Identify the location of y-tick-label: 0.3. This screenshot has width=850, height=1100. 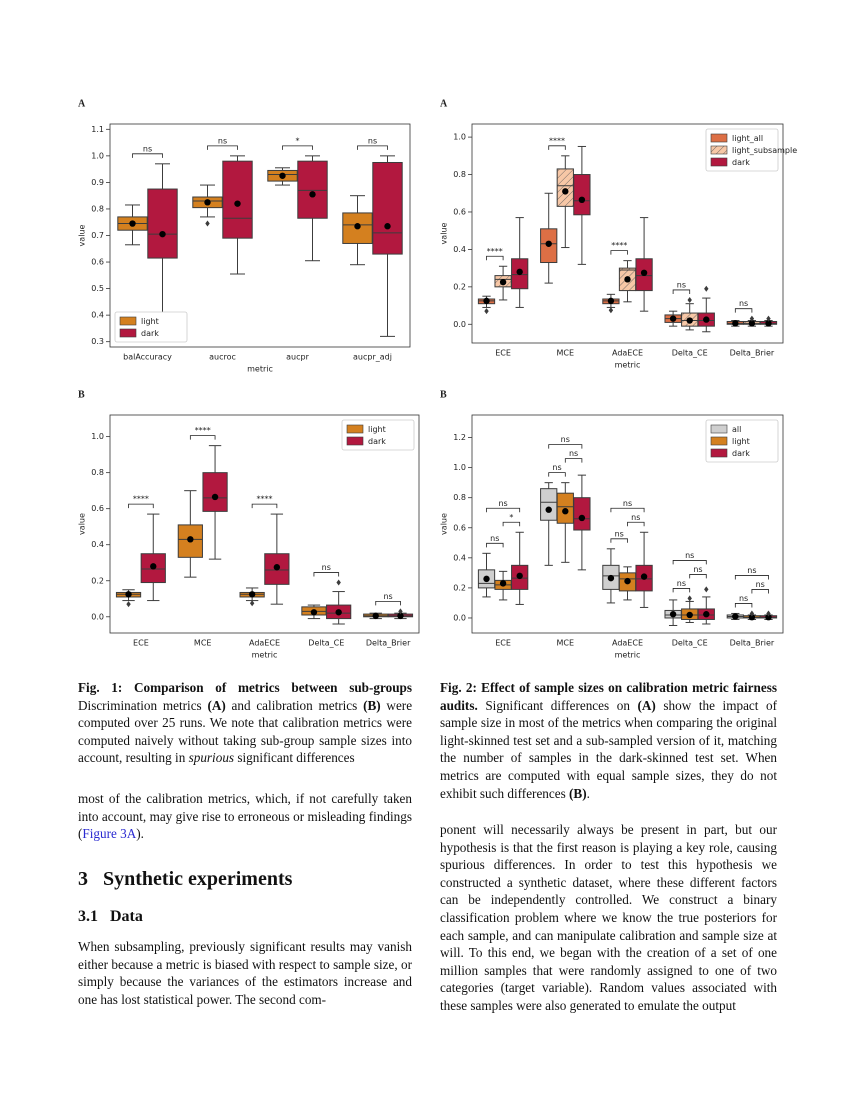
(97, 341).